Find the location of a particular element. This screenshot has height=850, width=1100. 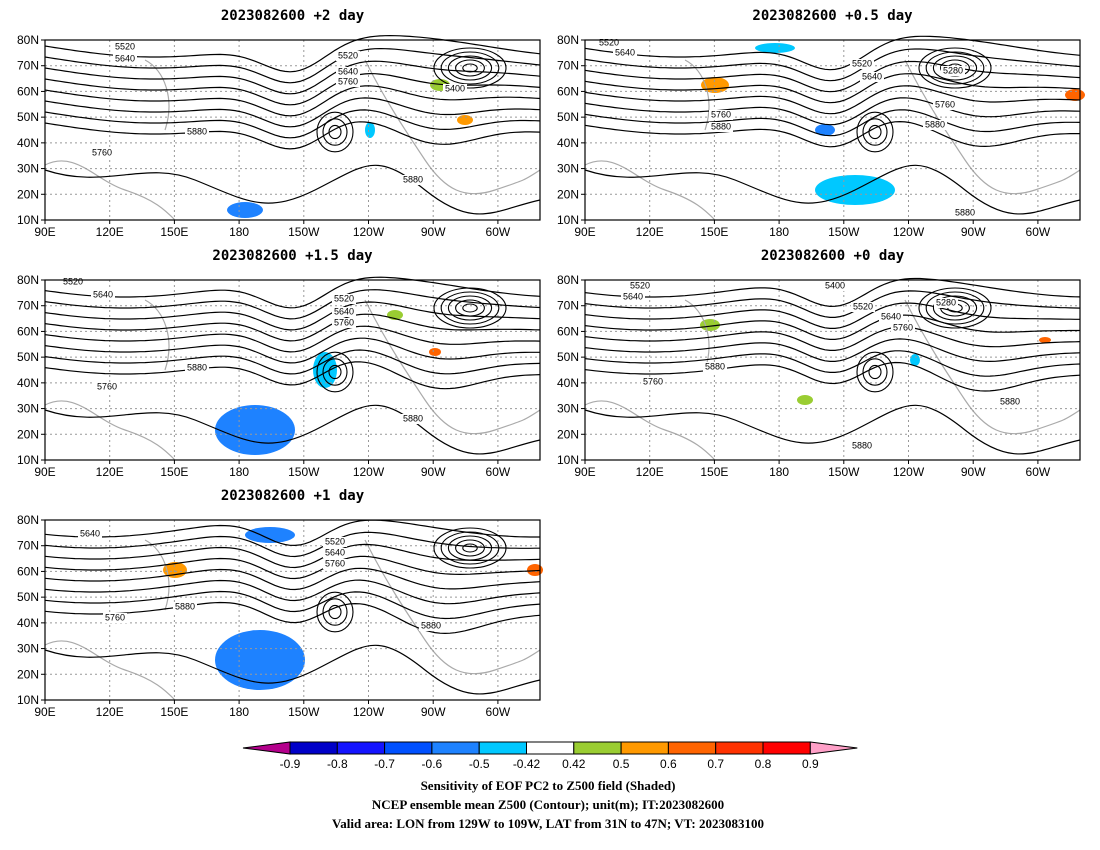

colorbar-tick-label: 0.42 is located at coordinates (574, 764).